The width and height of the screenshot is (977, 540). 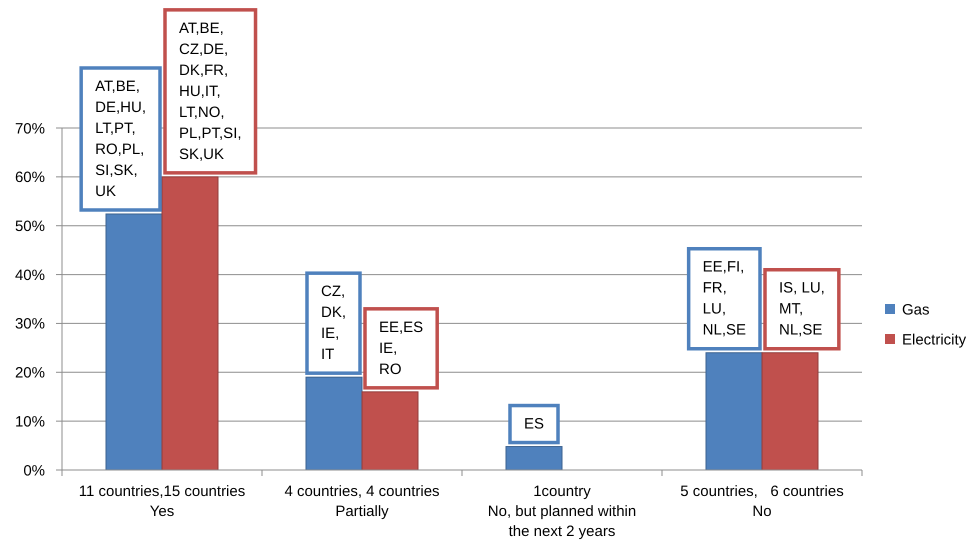 What do you see at coordinates (362, 501) in the screenshot?
I see `x-tick-label: 4 countries, 4 countries Partially` at bounding box center [362, 501].